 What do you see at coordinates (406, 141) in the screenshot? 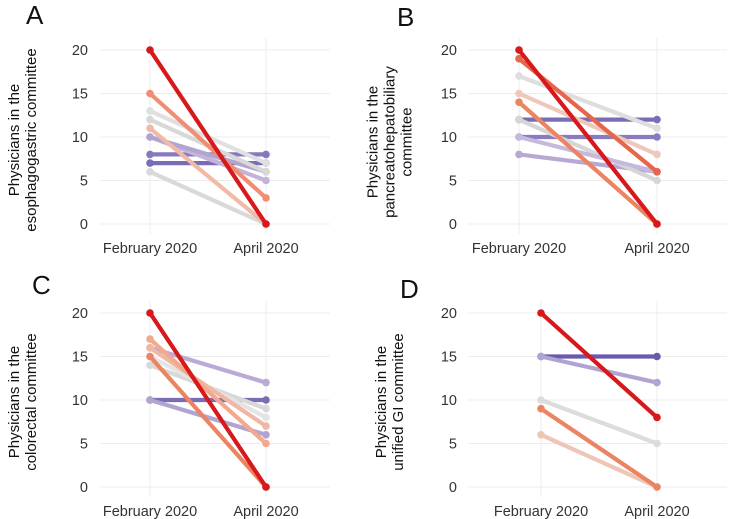
I see `y-axis-label: committee` at bounding box center [406, 141].